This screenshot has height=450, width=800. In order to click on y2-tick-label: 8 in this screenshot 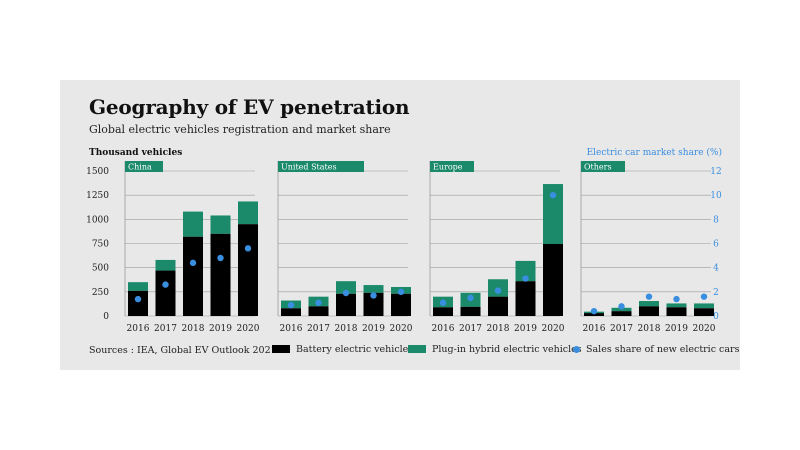, I will do `click(716, 220)`.